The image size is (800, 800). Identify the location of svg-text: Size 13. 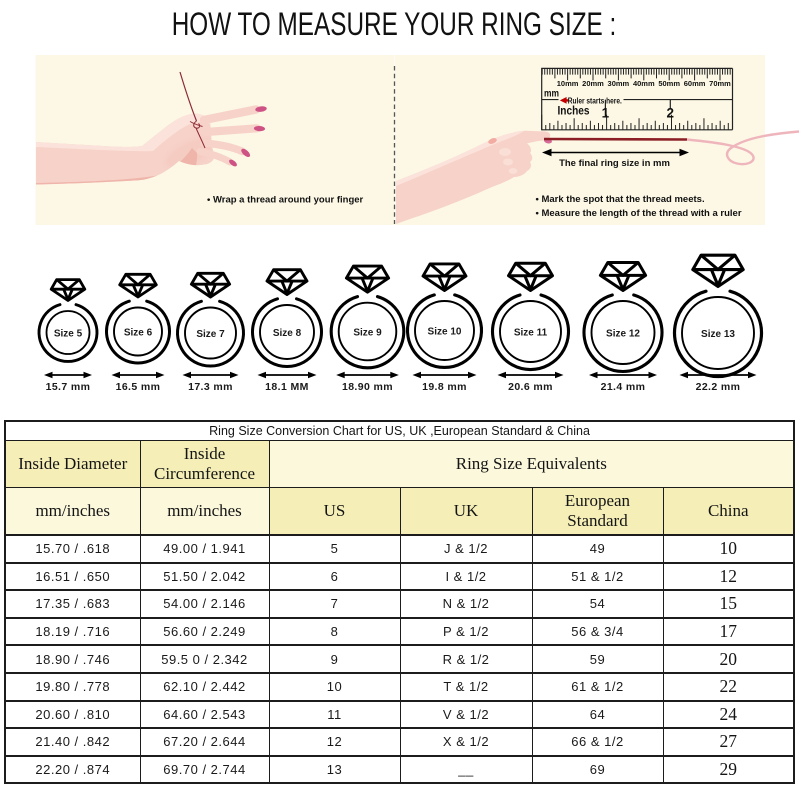
(718, 334).